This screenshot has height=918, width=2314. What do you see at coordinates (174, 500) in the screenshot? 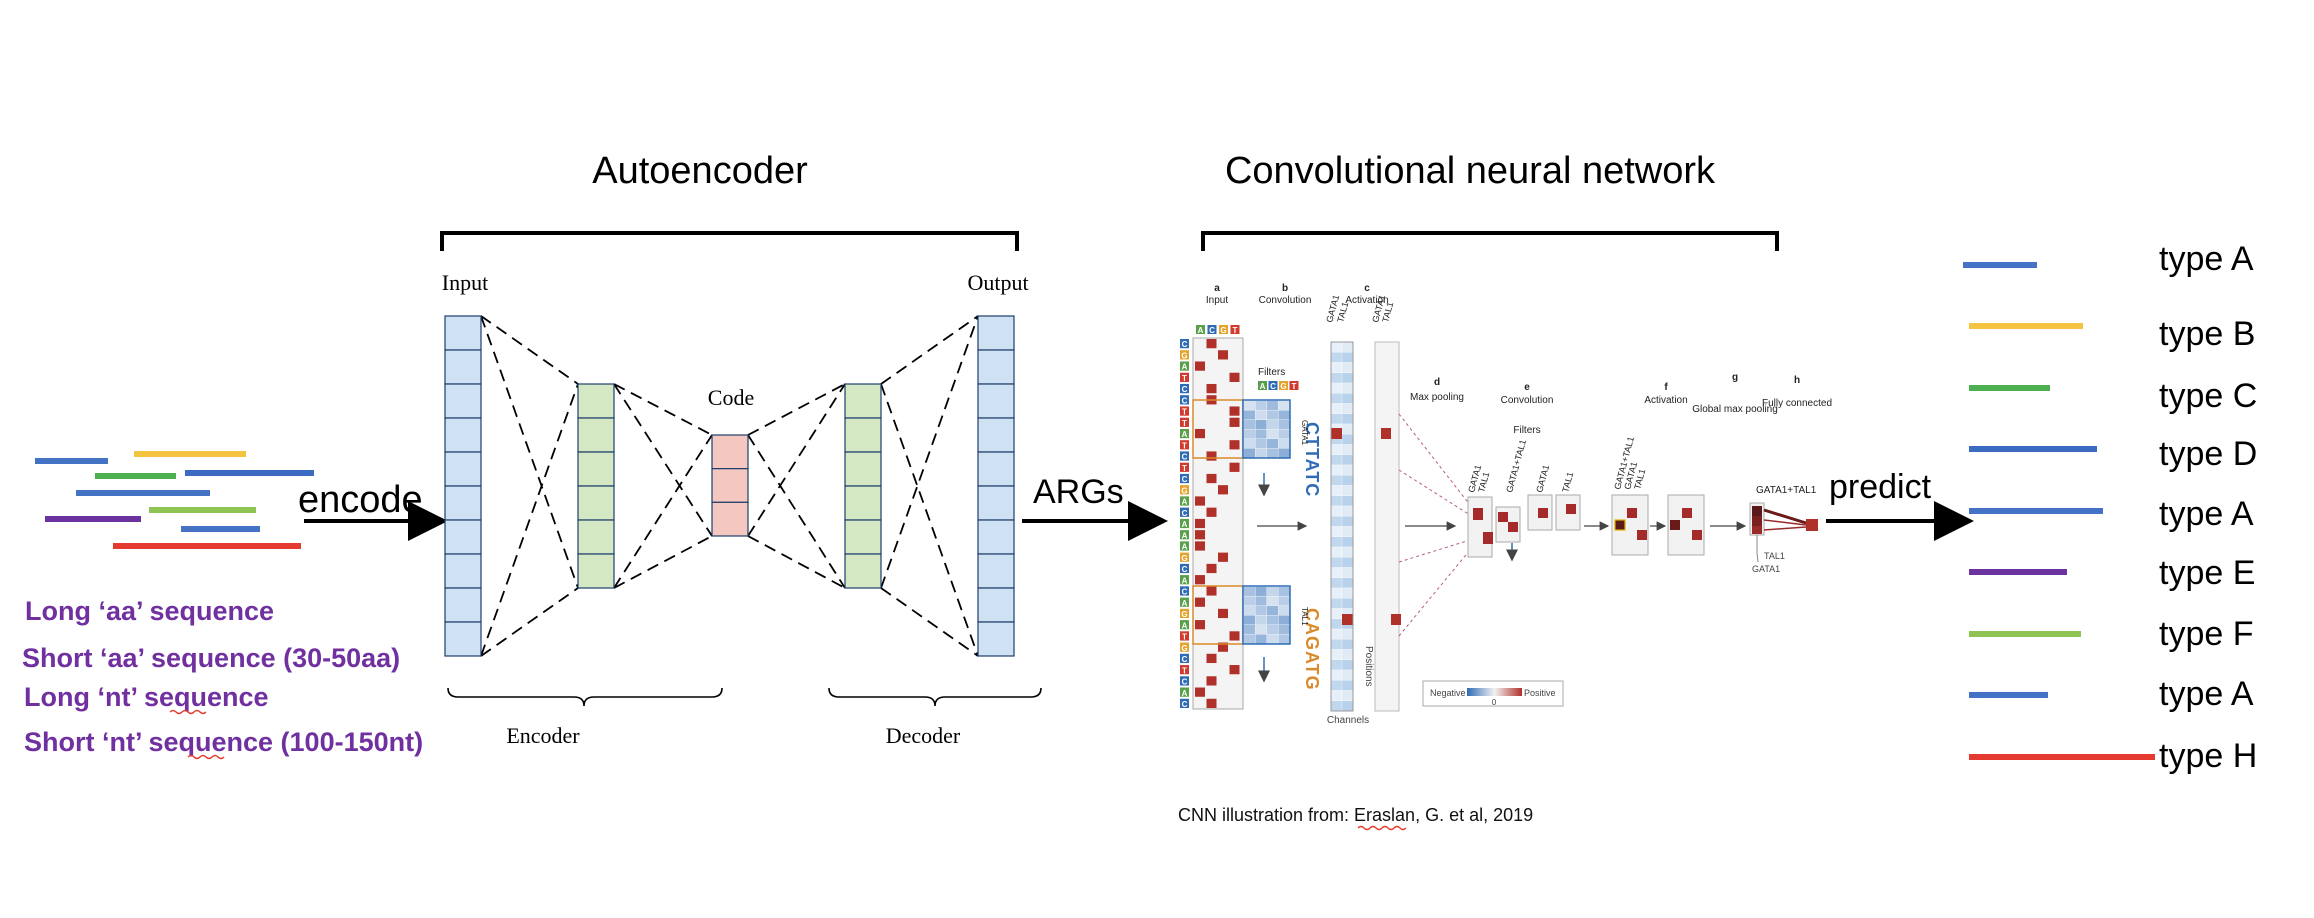
I see `input-sequences` at bounding box center [174, 500].